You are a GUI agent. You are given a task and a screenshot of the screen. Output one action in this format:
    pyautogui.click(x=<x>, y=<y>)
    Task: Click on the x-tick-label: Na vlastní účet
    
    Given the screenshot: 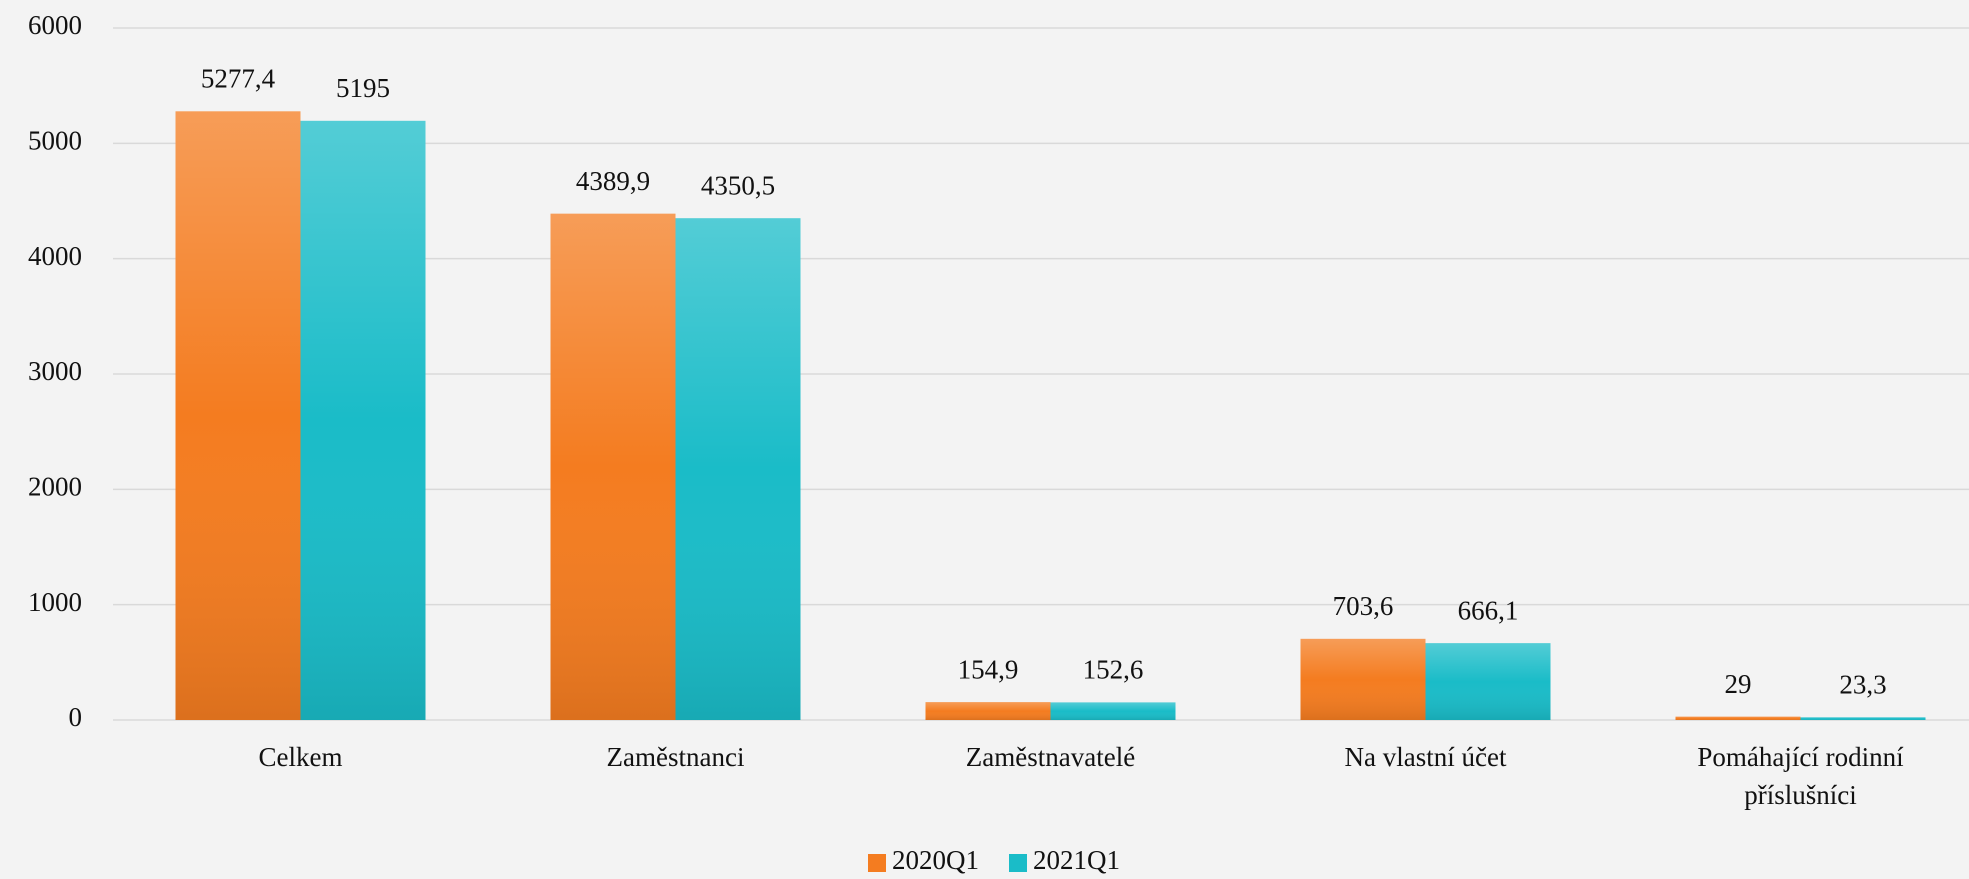 What is the action you would take?
    pyautogui.click(x=1426, y=757)
    